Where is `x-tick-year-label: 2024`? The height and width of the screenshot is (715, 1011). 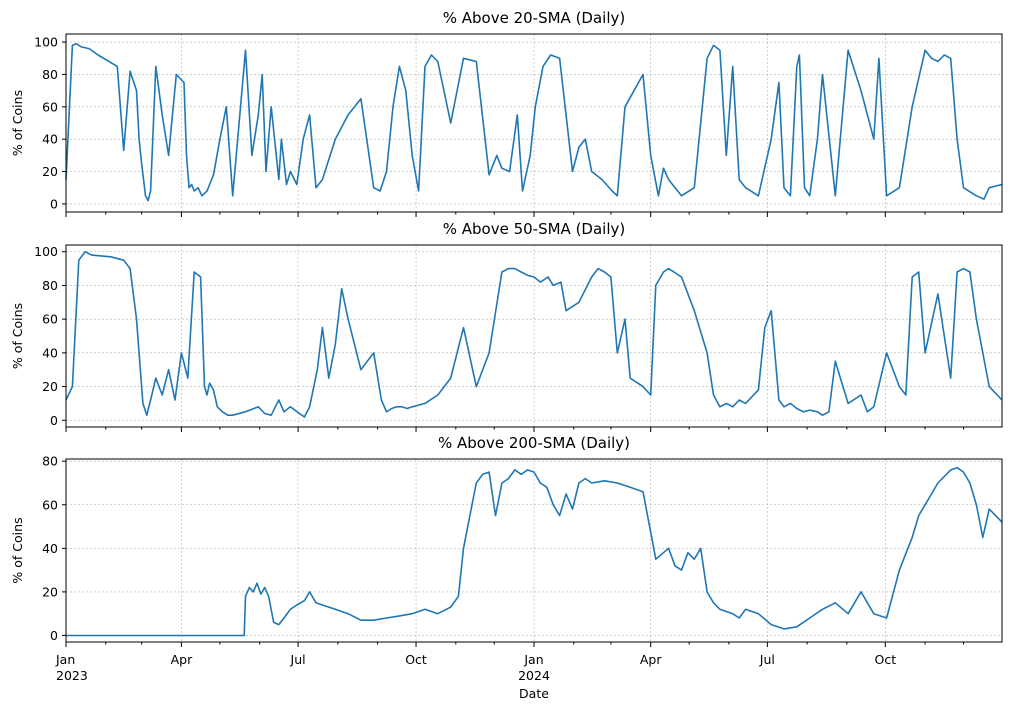
x-tick-year-label: 2024 is located at coordinates (534, 675).